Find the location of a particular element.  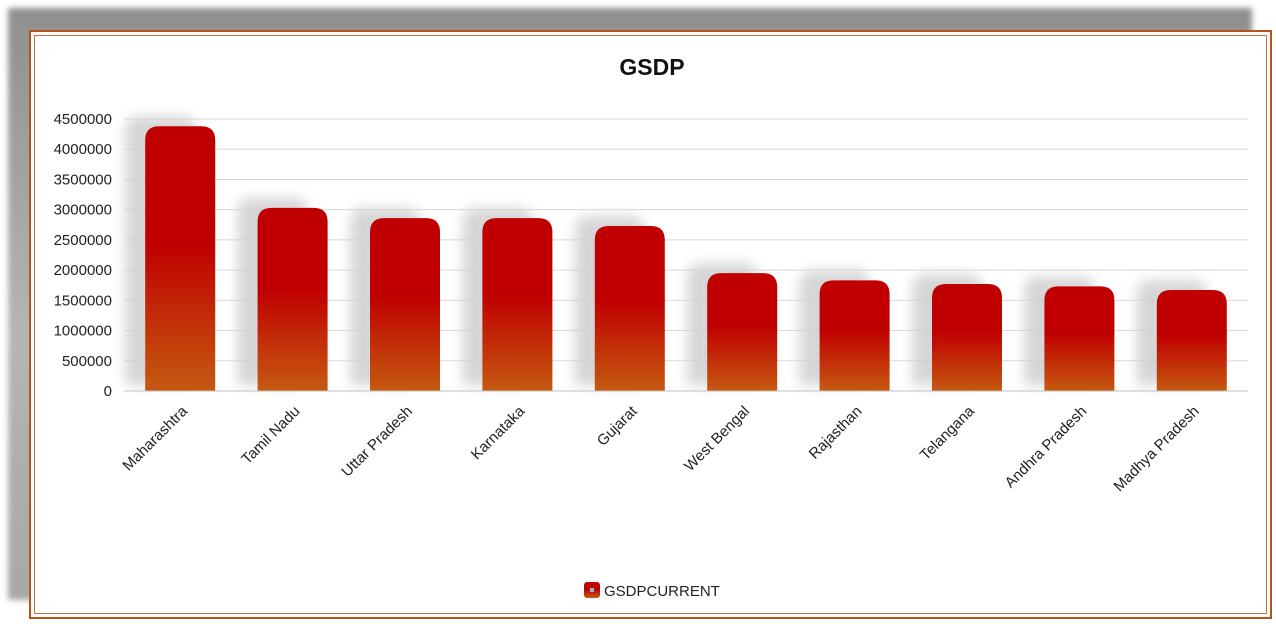

legend: GSDPCURRENT is located at coordinates (652, 591).